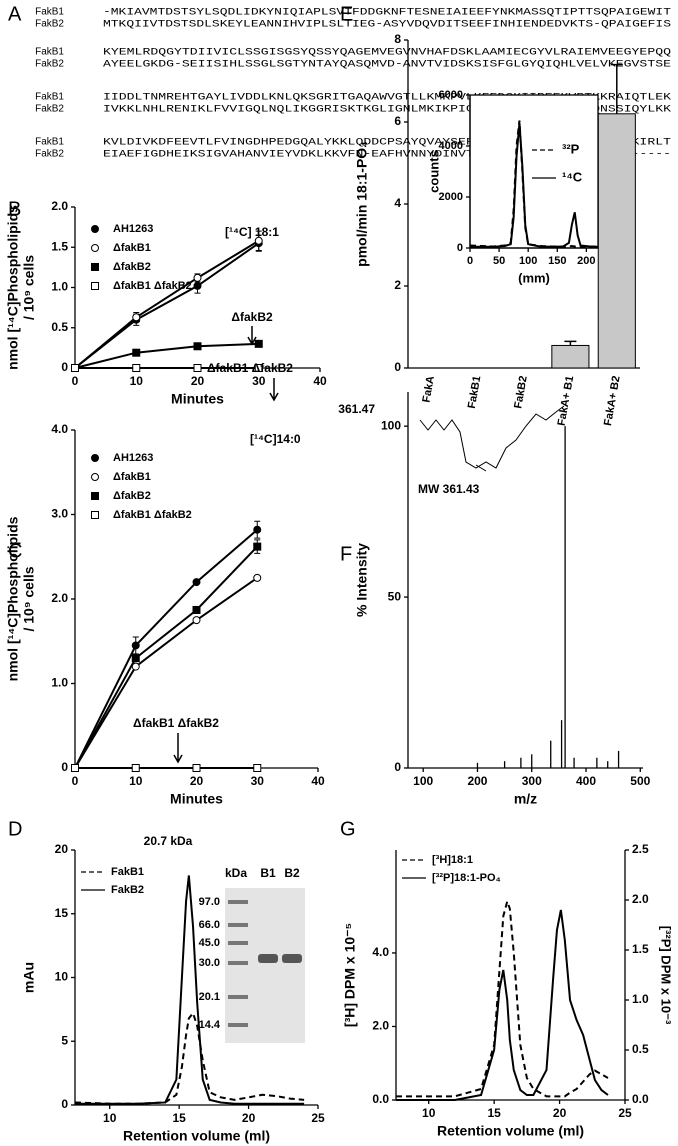  I want to click on y2-tick-label: 0.0, so click(640, 1099).